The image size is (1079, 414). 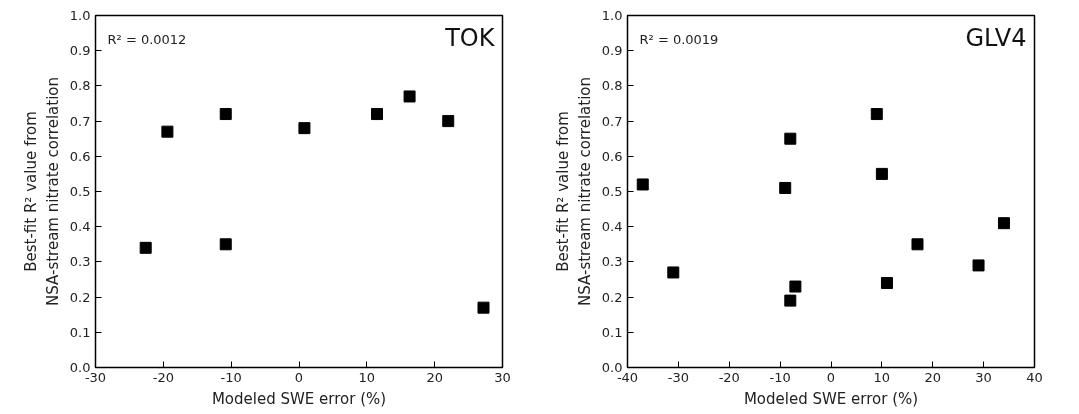 What do you see at coordinates (1034, 377) in the screenshot?
I see `x-tick-label: 40` at bounding box center [1034, 377].